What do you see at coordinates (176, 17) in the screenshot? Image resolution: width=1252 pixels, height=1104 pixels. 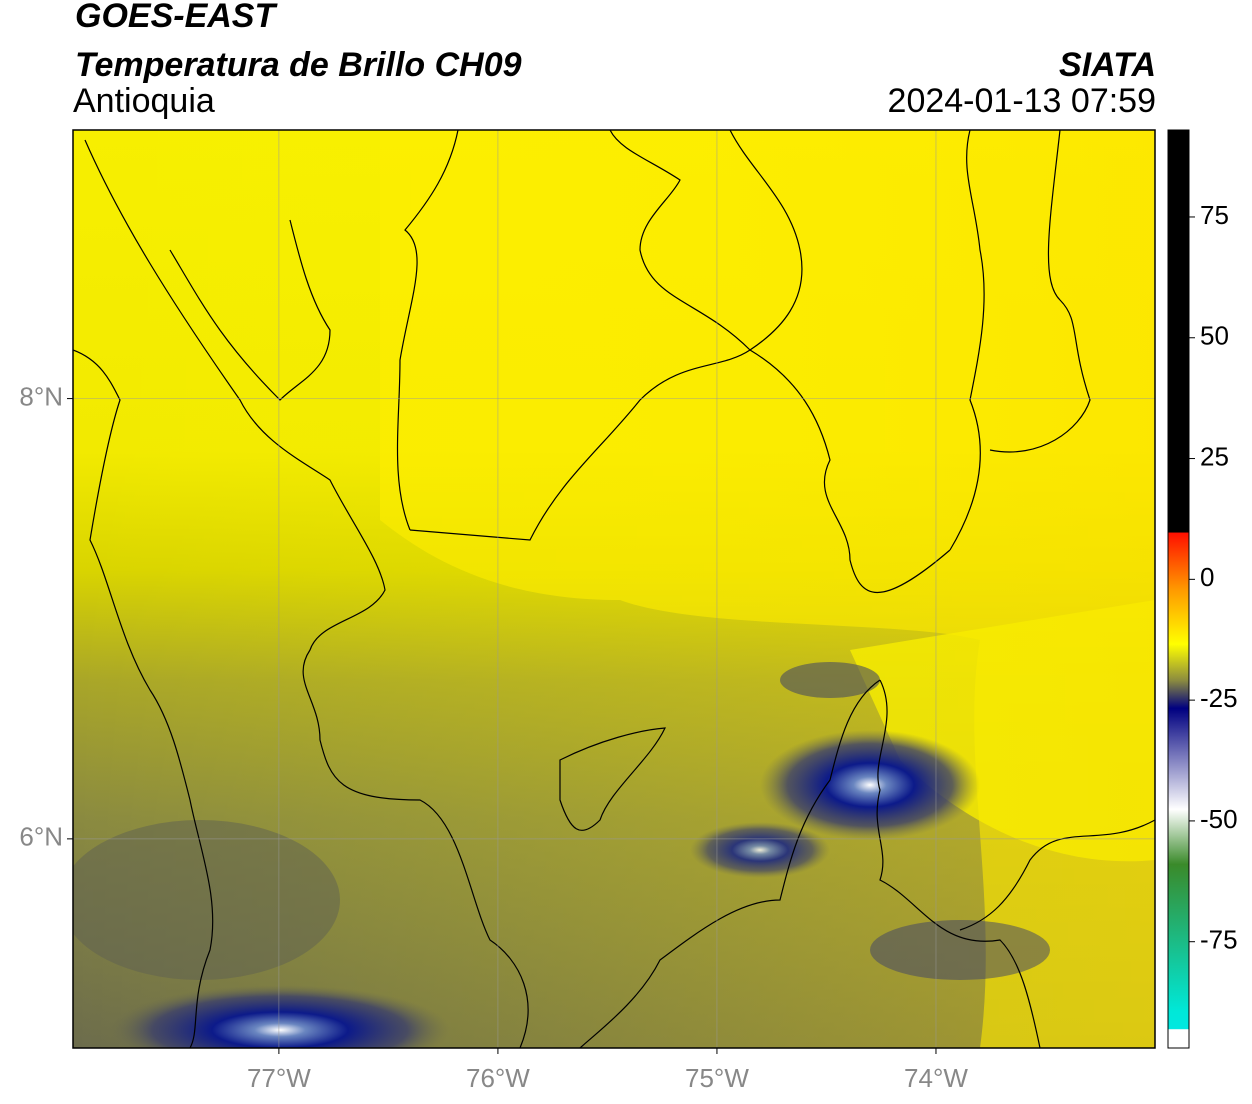 I see `title: GOES-EAST` at bounding box center [176, 17].